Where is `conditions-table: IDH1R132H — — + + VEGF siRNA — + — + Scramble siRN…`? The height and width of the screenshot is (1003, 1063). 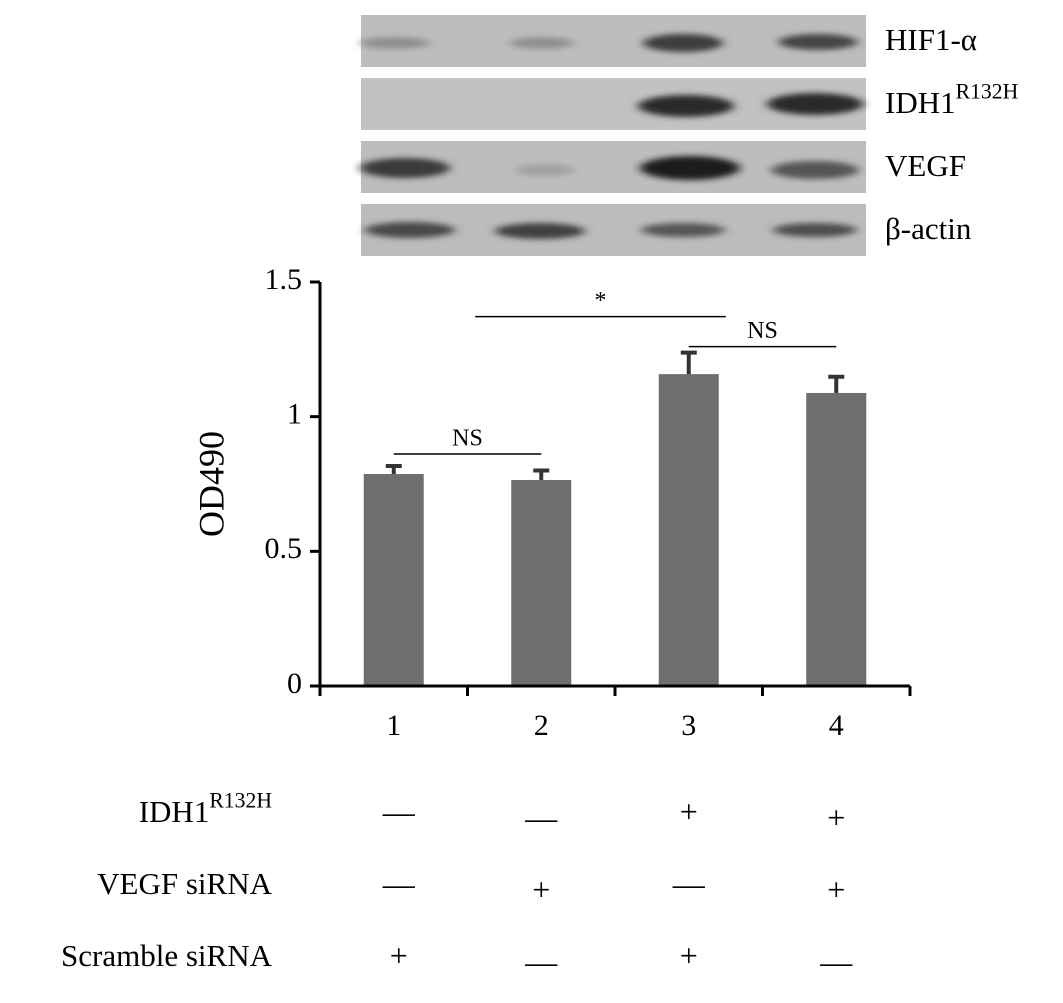 conditions-table: IDH1R132H — — + + VEGF siRNA — + — + Scramble siRN… is located at coordinates (457, 884).